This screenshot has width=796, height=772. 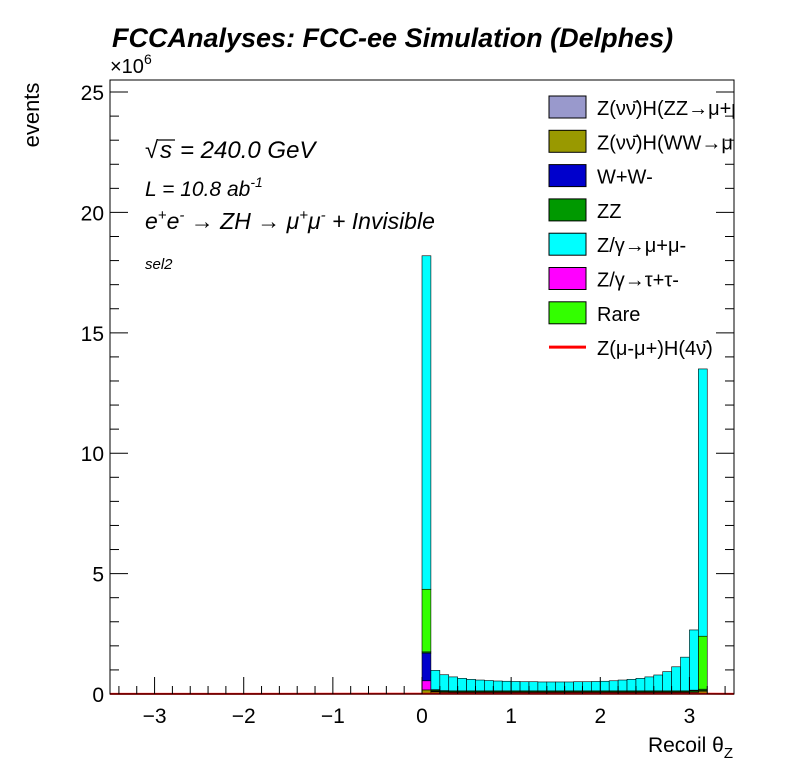 What do you see at coordinates (92, 213) in the screenshot?
I see `y-tick-label-4: 20` at bounding box center [92, 213].